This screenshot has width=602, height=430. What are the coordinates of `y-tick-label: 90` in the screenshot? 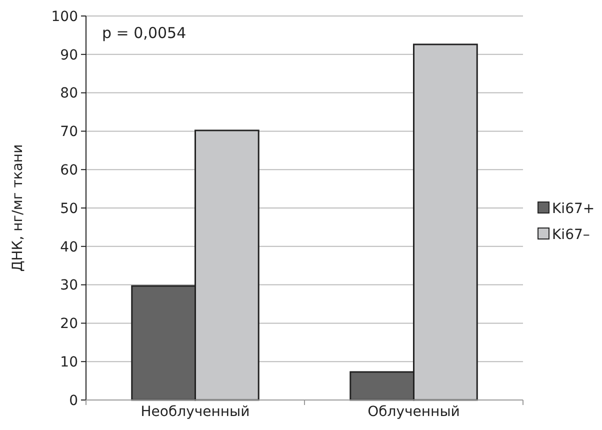 It's located at (69, 55).